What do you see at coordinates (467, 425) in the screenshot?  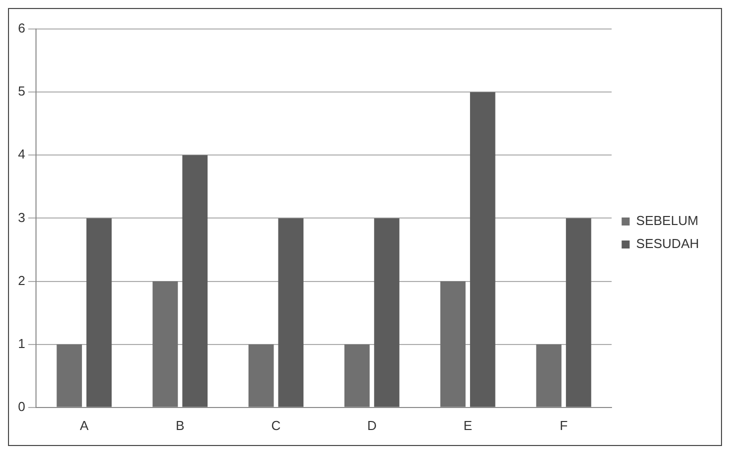 I see `x-tick-label: E` at bounding box center [467, 425].